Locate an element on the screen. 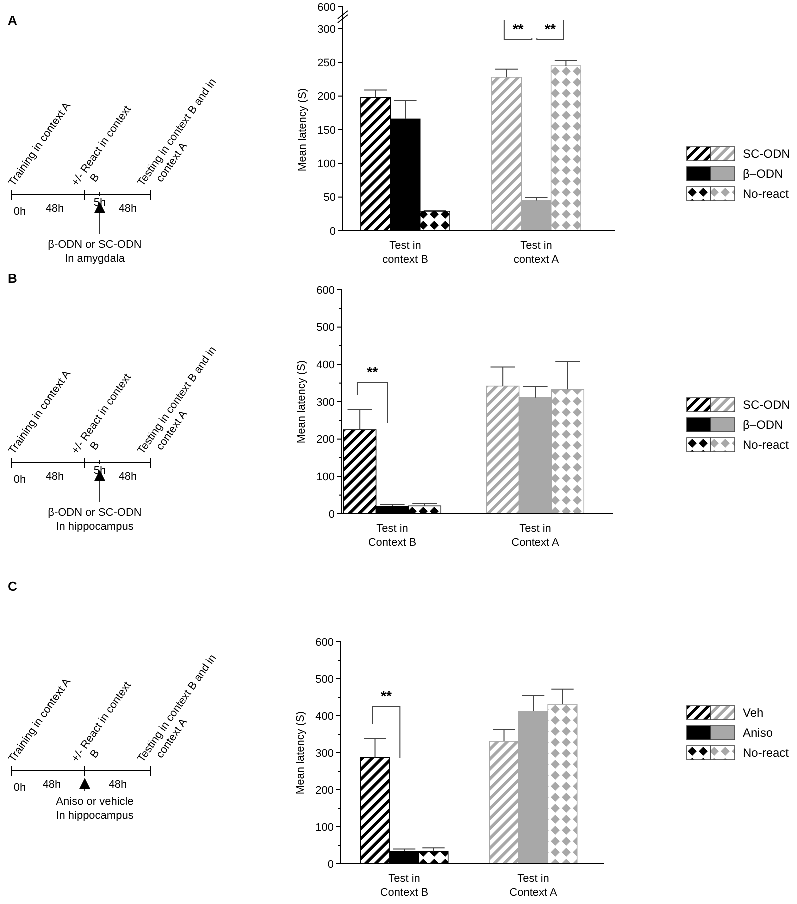 The image size is (797, 904). y-tick-label: 50 is located at coordinates (330, 198).